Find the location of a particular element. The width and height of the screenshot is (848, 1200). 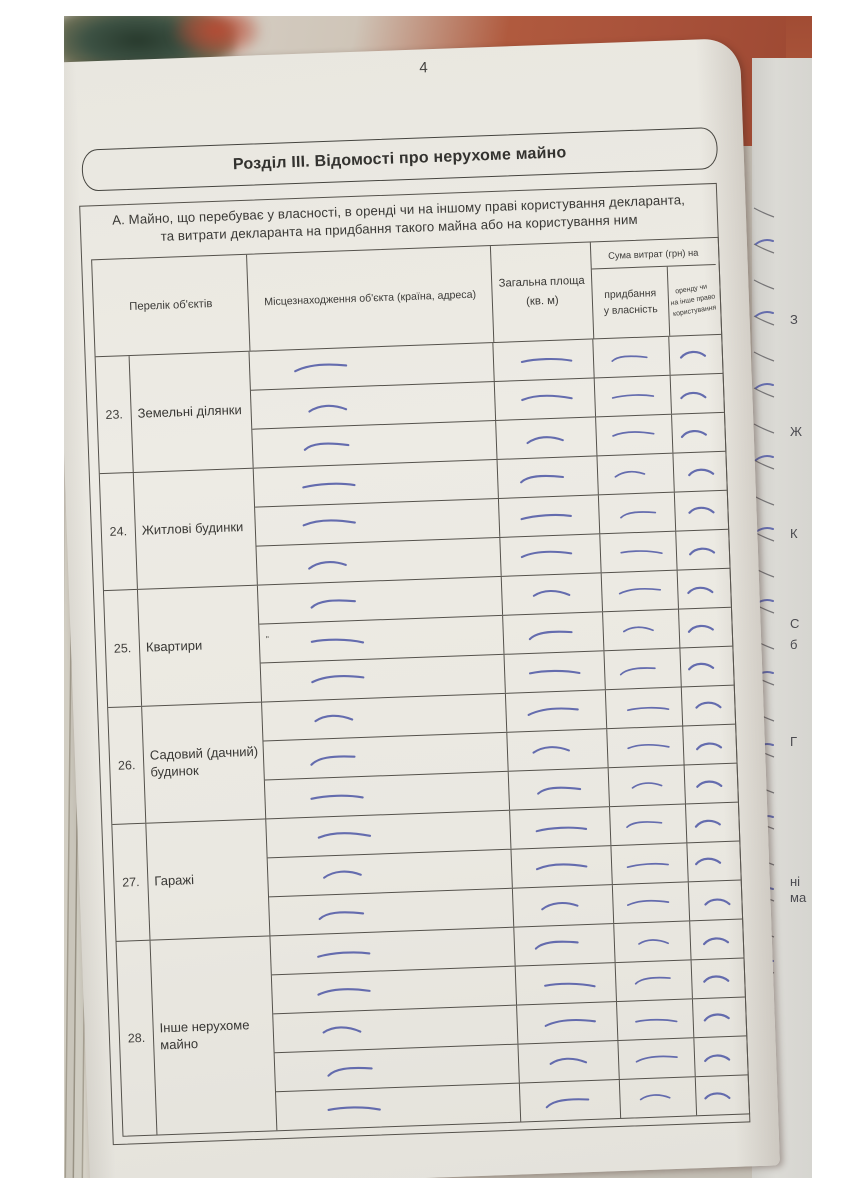

table-row: 28. Інше нерухоме майно is located at coordinates (433, 1027).